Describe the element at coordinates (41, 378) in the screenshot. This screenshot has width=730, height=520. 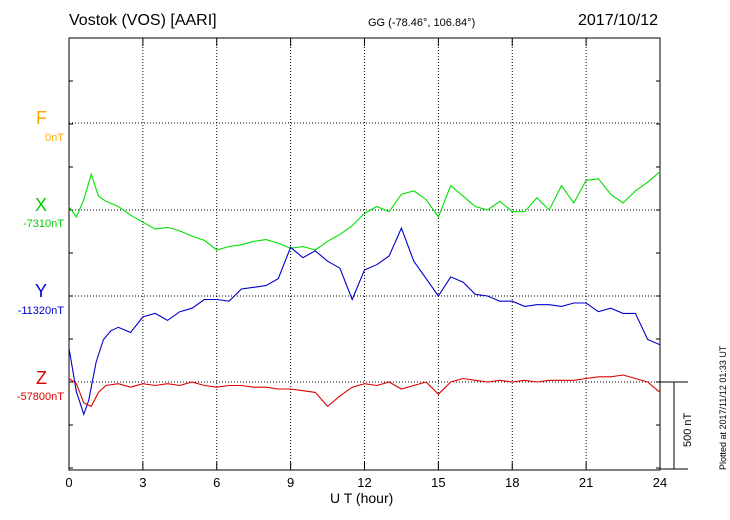
I see `component-label-z: Z` at that location.